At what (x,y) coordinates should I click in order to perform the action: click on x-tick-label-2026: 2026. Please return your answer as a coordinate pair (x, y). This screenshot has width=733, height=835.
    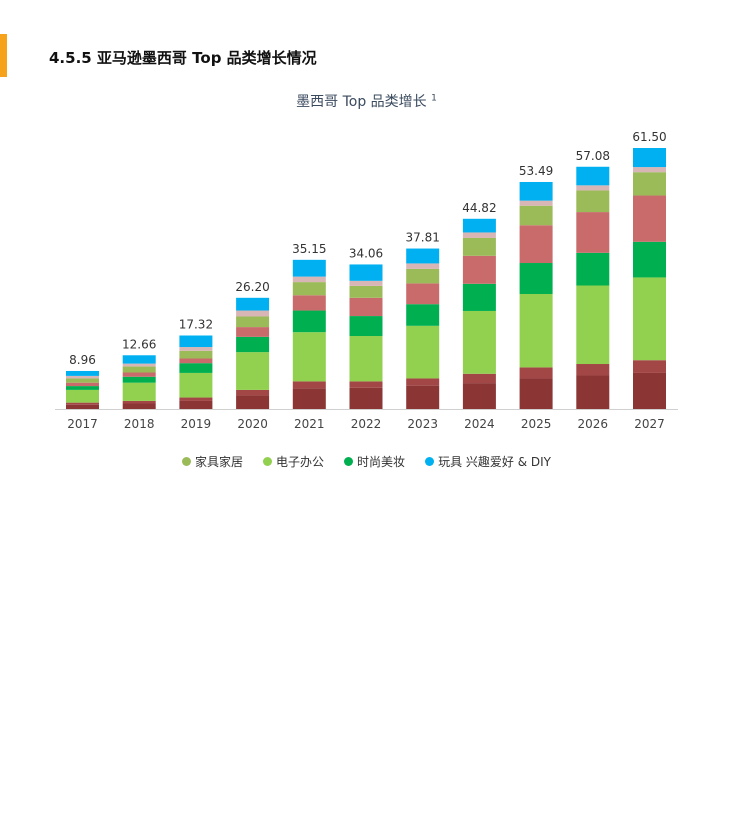
    Looking at the image, I should click on (593, 424).